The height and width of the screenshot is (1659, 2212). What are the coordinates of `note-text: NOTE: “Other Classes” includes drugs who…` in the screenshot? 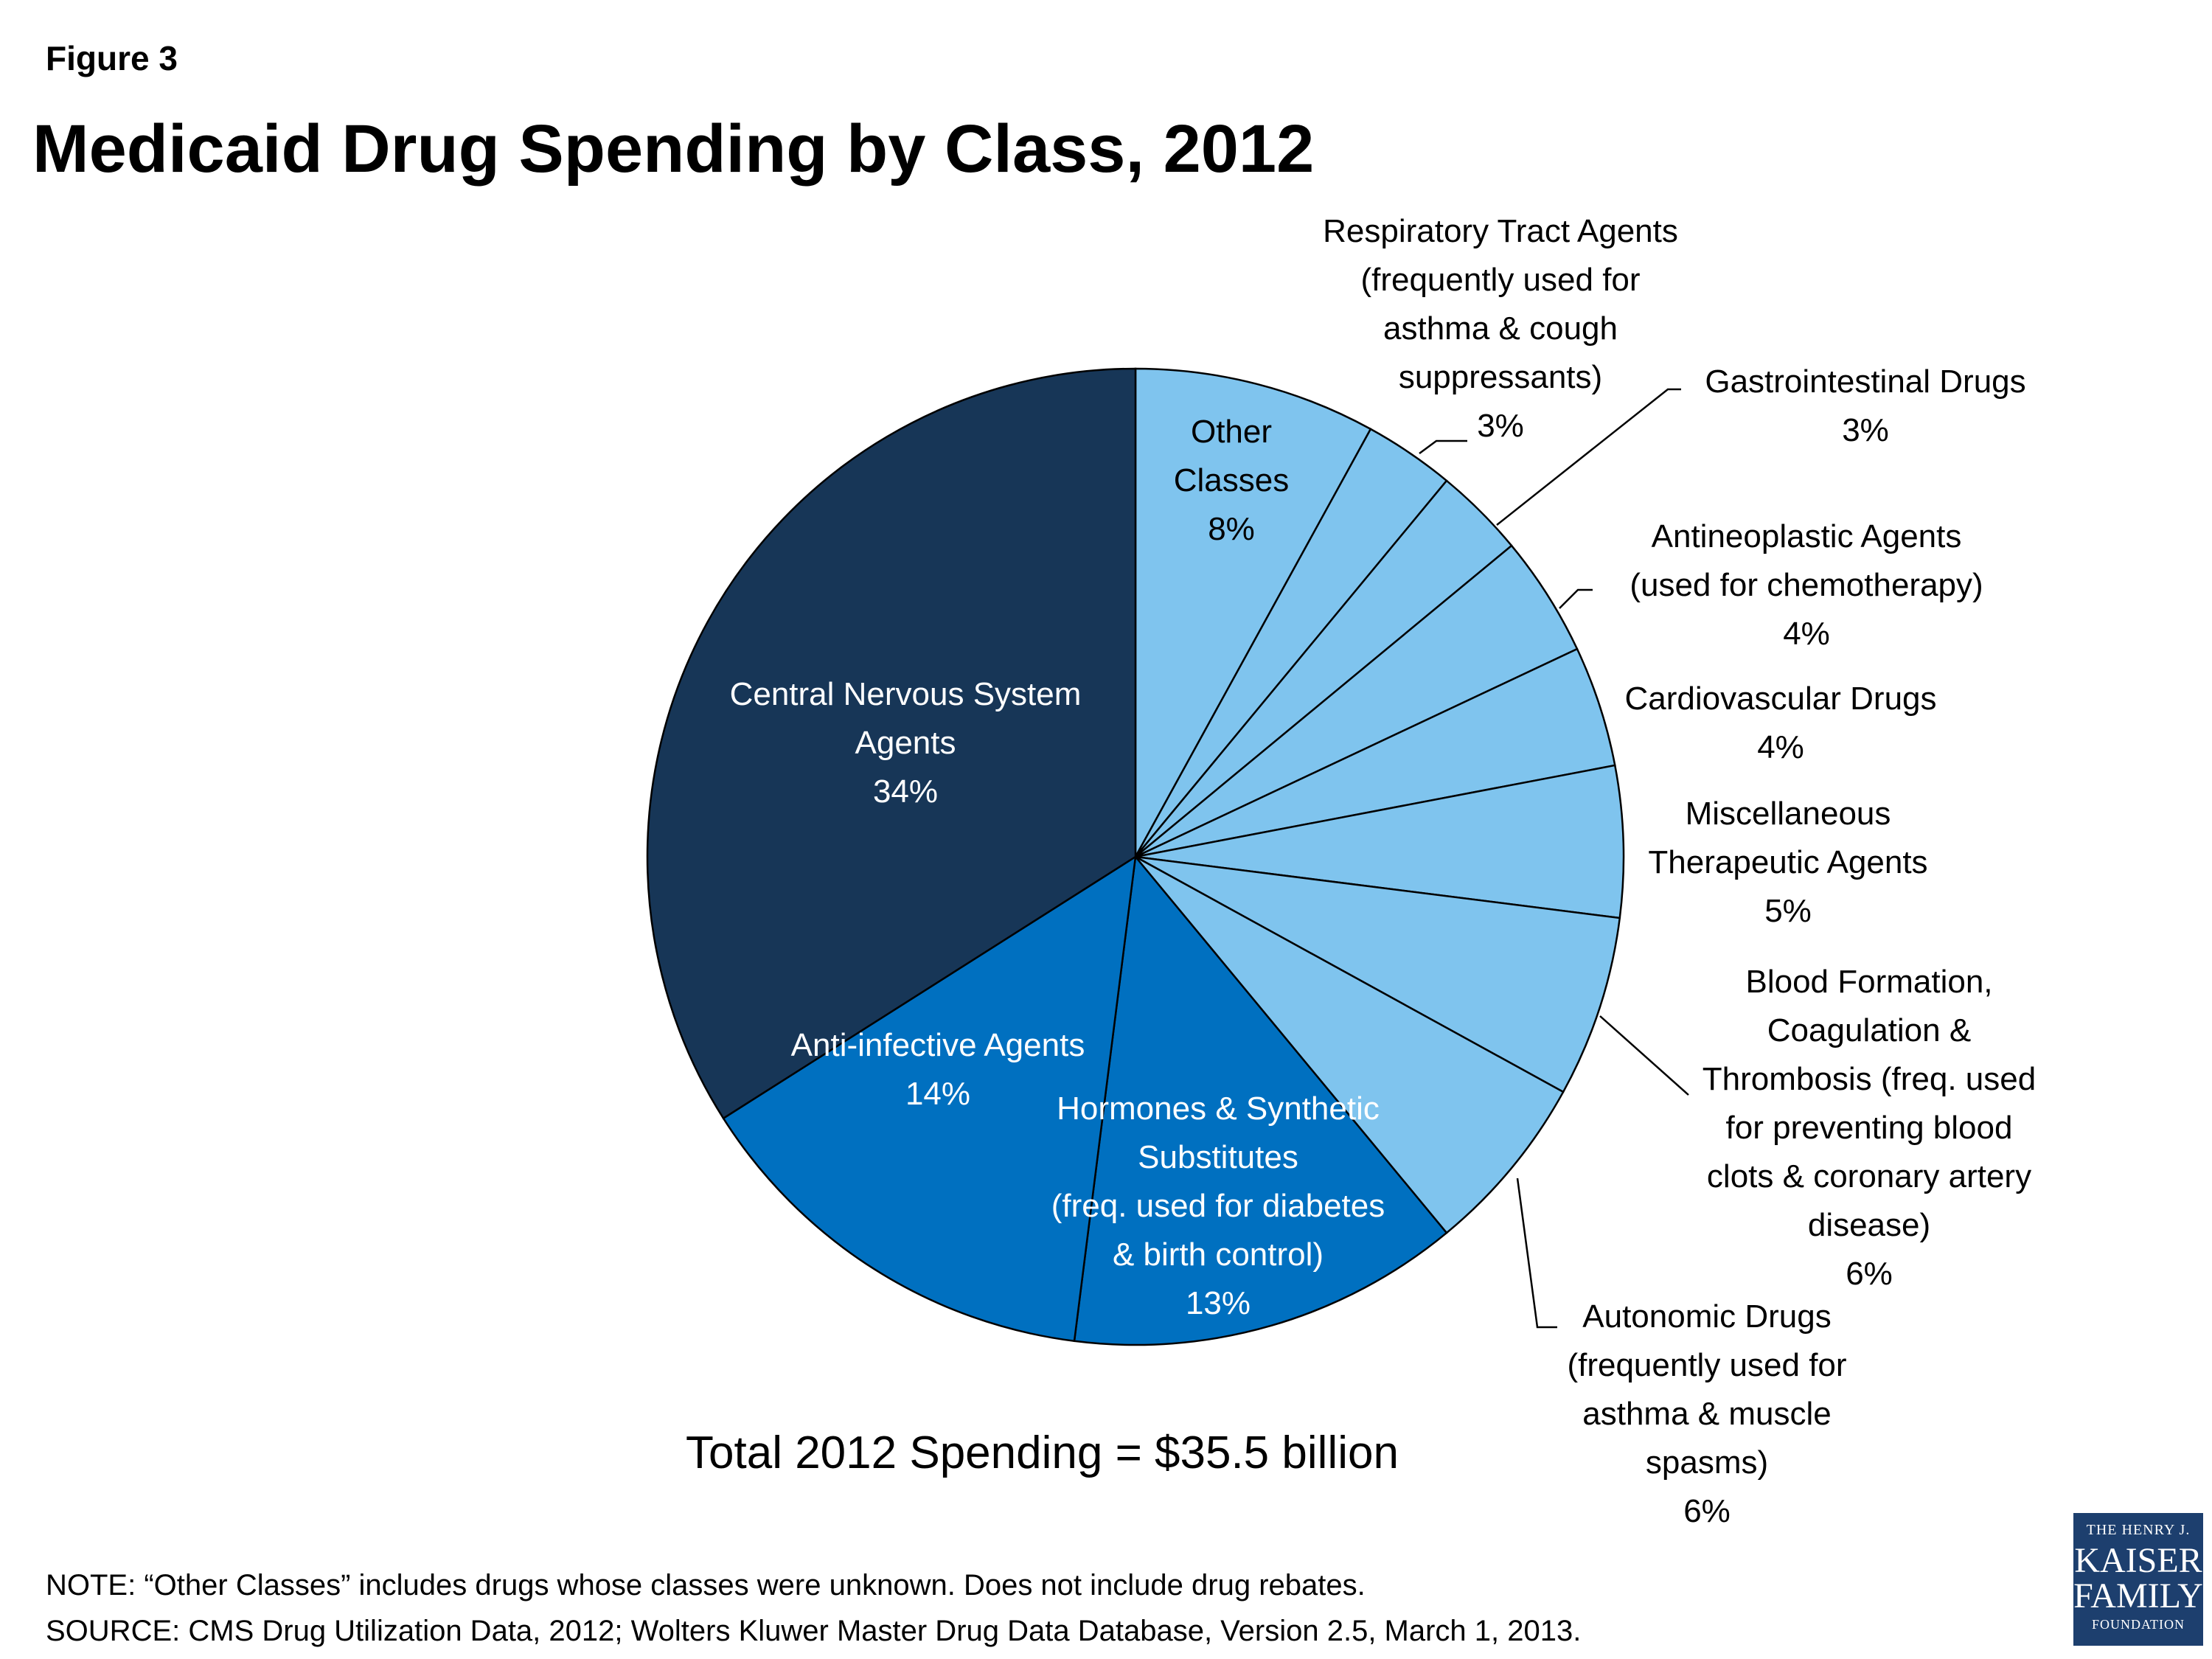 It's located at (706, 1585).